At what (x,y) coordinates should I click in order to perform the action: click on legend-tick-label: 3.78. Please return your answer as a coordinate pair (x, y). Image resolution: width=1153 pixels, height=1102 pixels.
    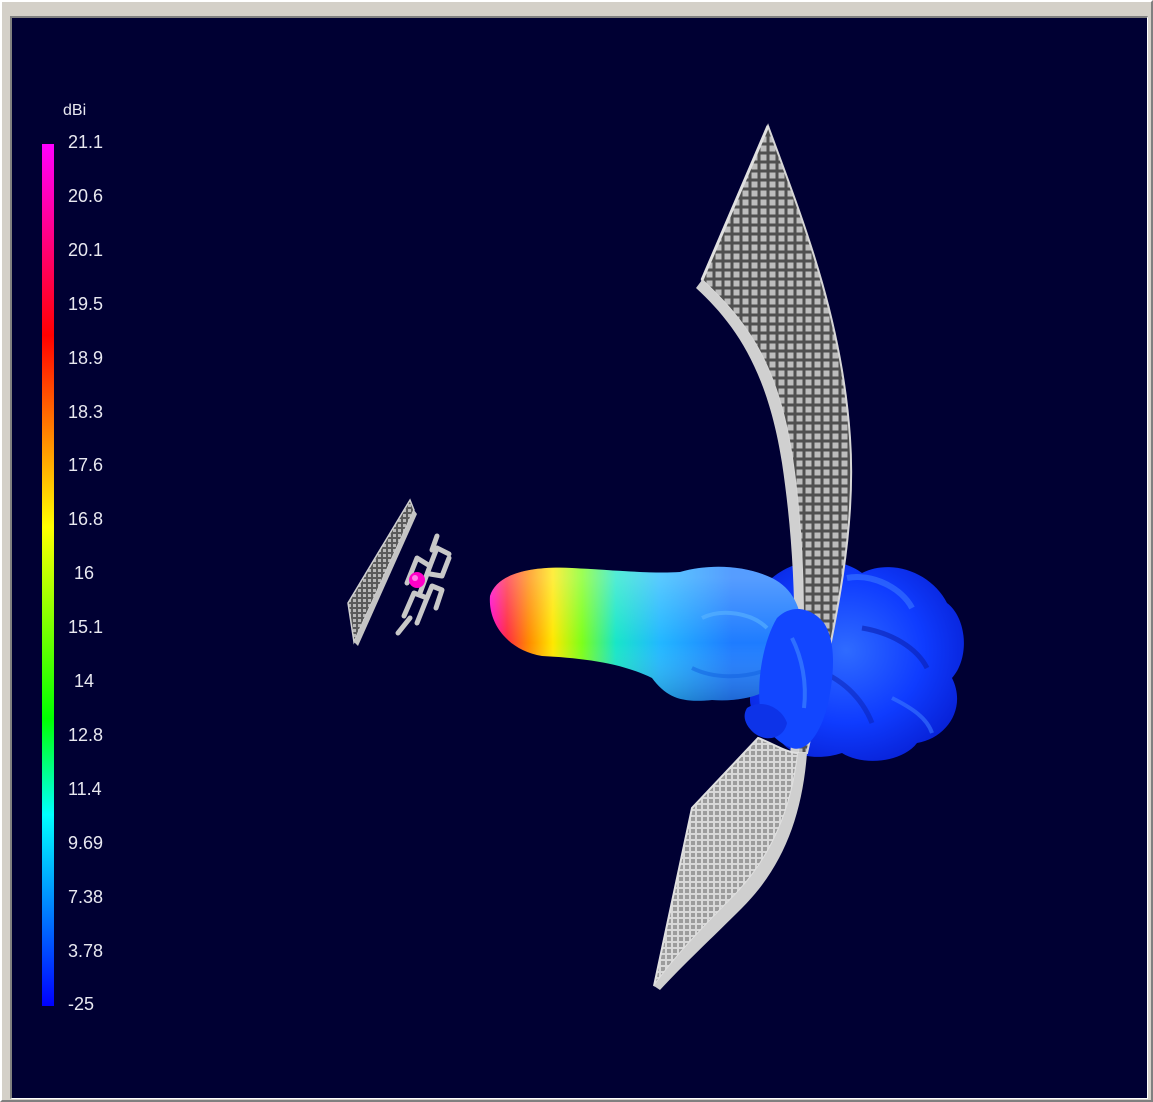
    Looking at the image, I should click on (86, 950).